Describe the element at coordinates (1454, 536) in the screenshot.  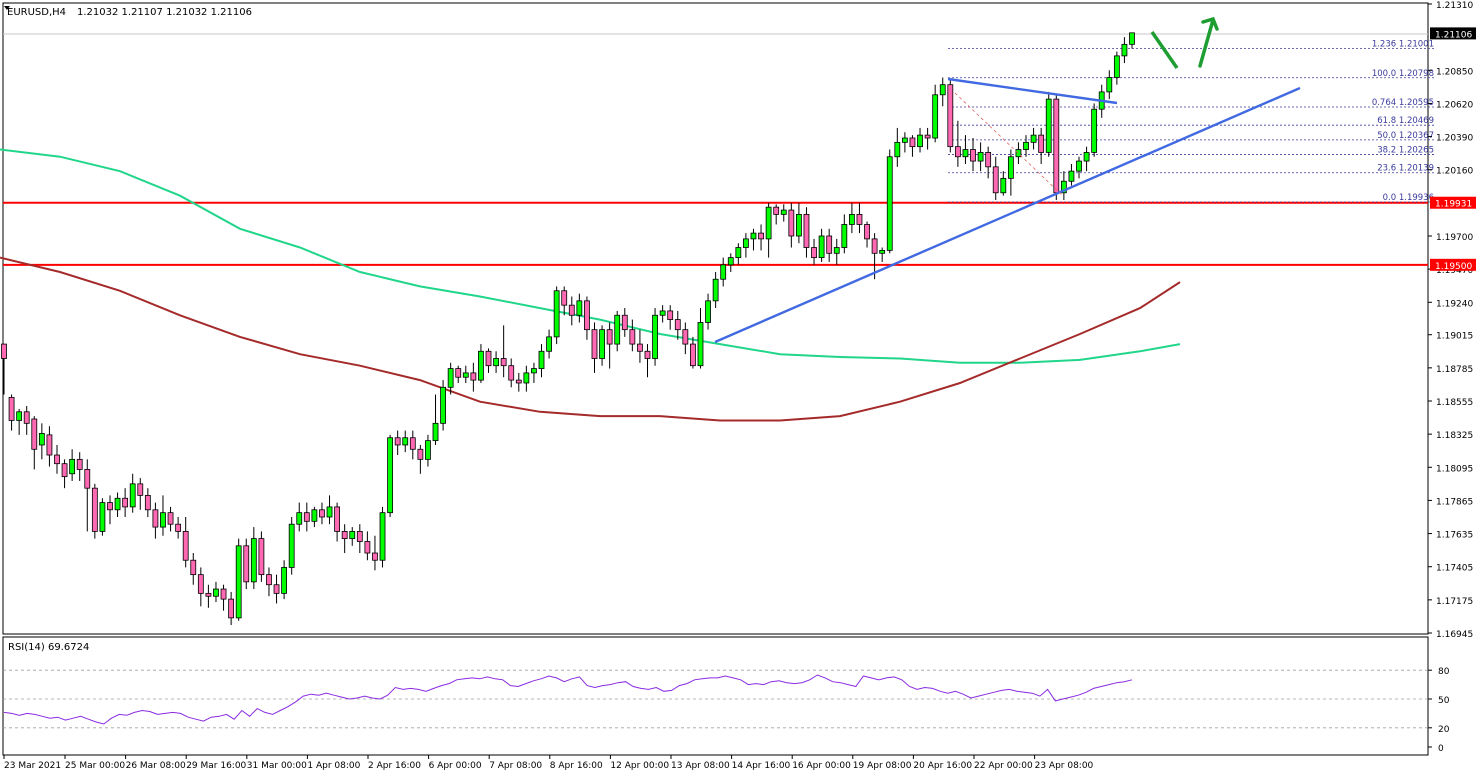
I see `y-tick-label: 1.17635` at that location.